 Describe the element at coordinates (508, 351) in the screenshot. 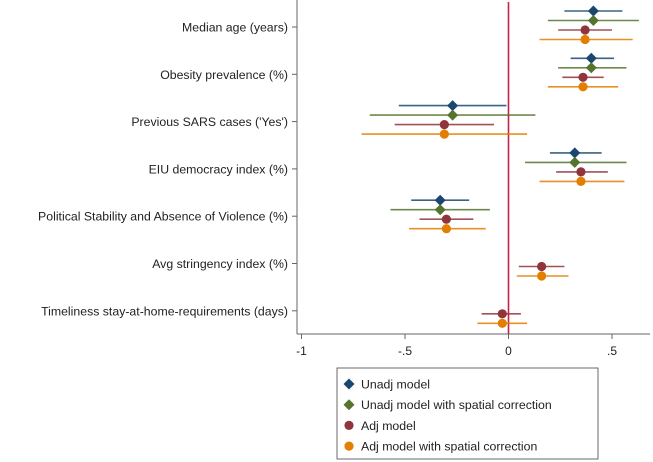

I see `x-tick-label: 0` at that location.